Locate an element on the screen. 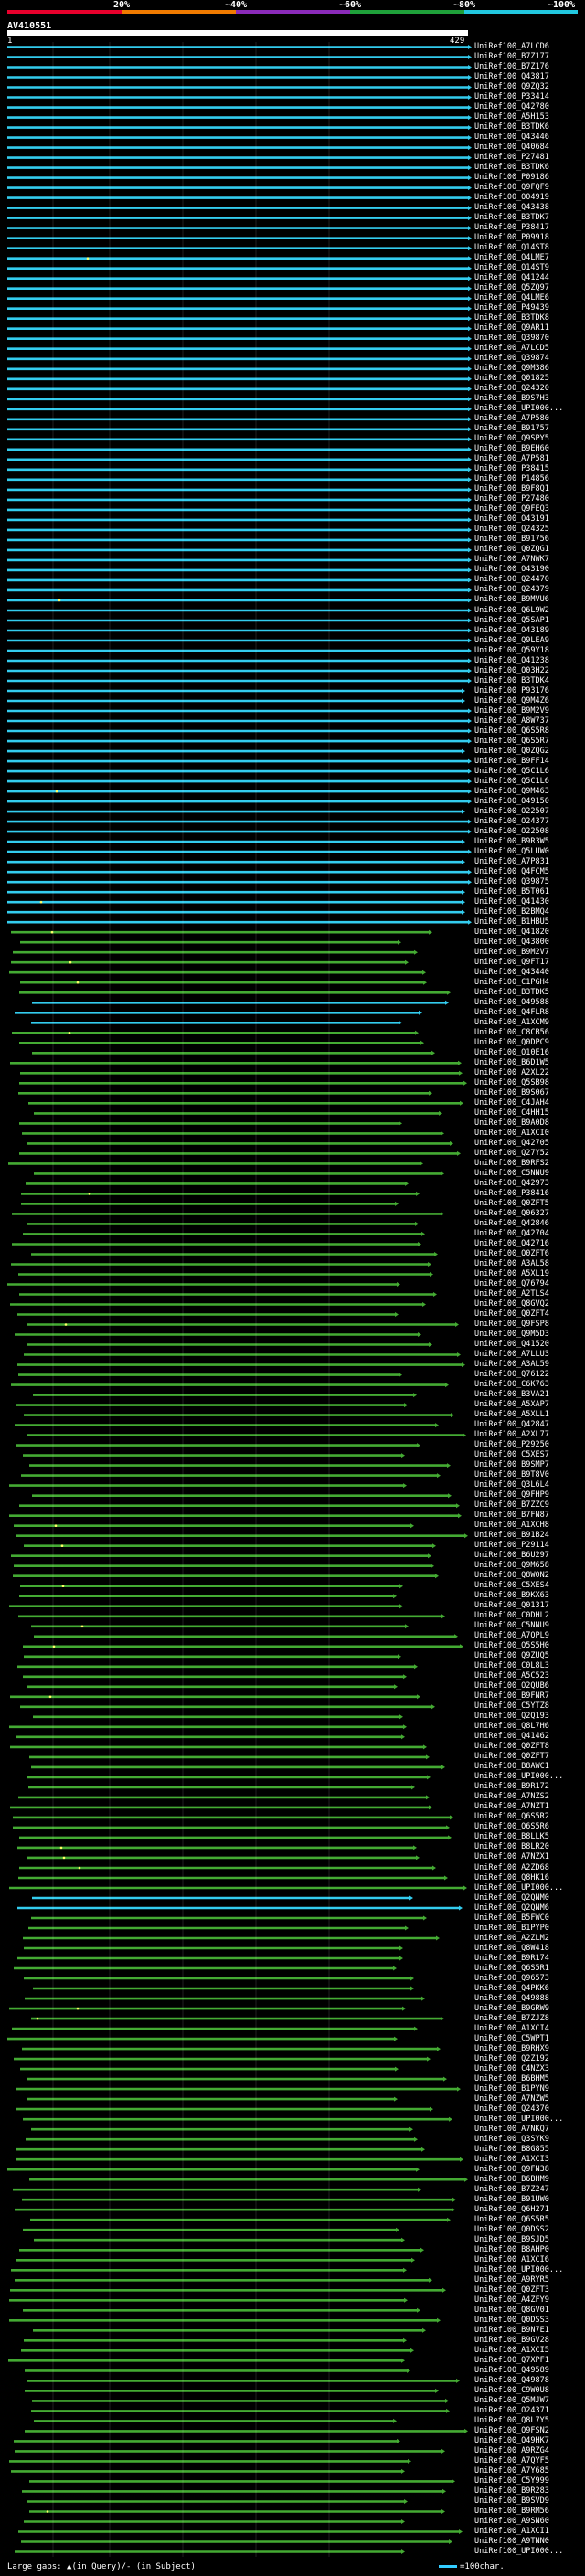  hit-label: UniRef100_A2XL77 is located at coordinates (512, 1435).